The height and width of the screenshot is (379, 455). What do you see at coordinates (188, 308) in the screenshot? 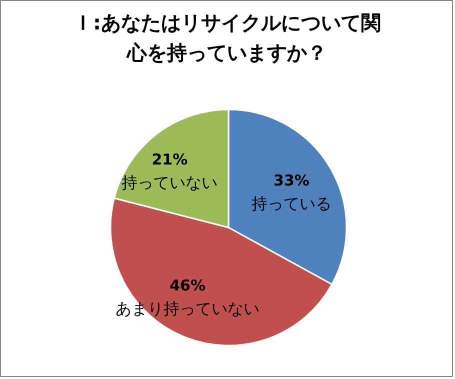
I see `slice-label: あまり持っていない` at bounding box center [188, 308].